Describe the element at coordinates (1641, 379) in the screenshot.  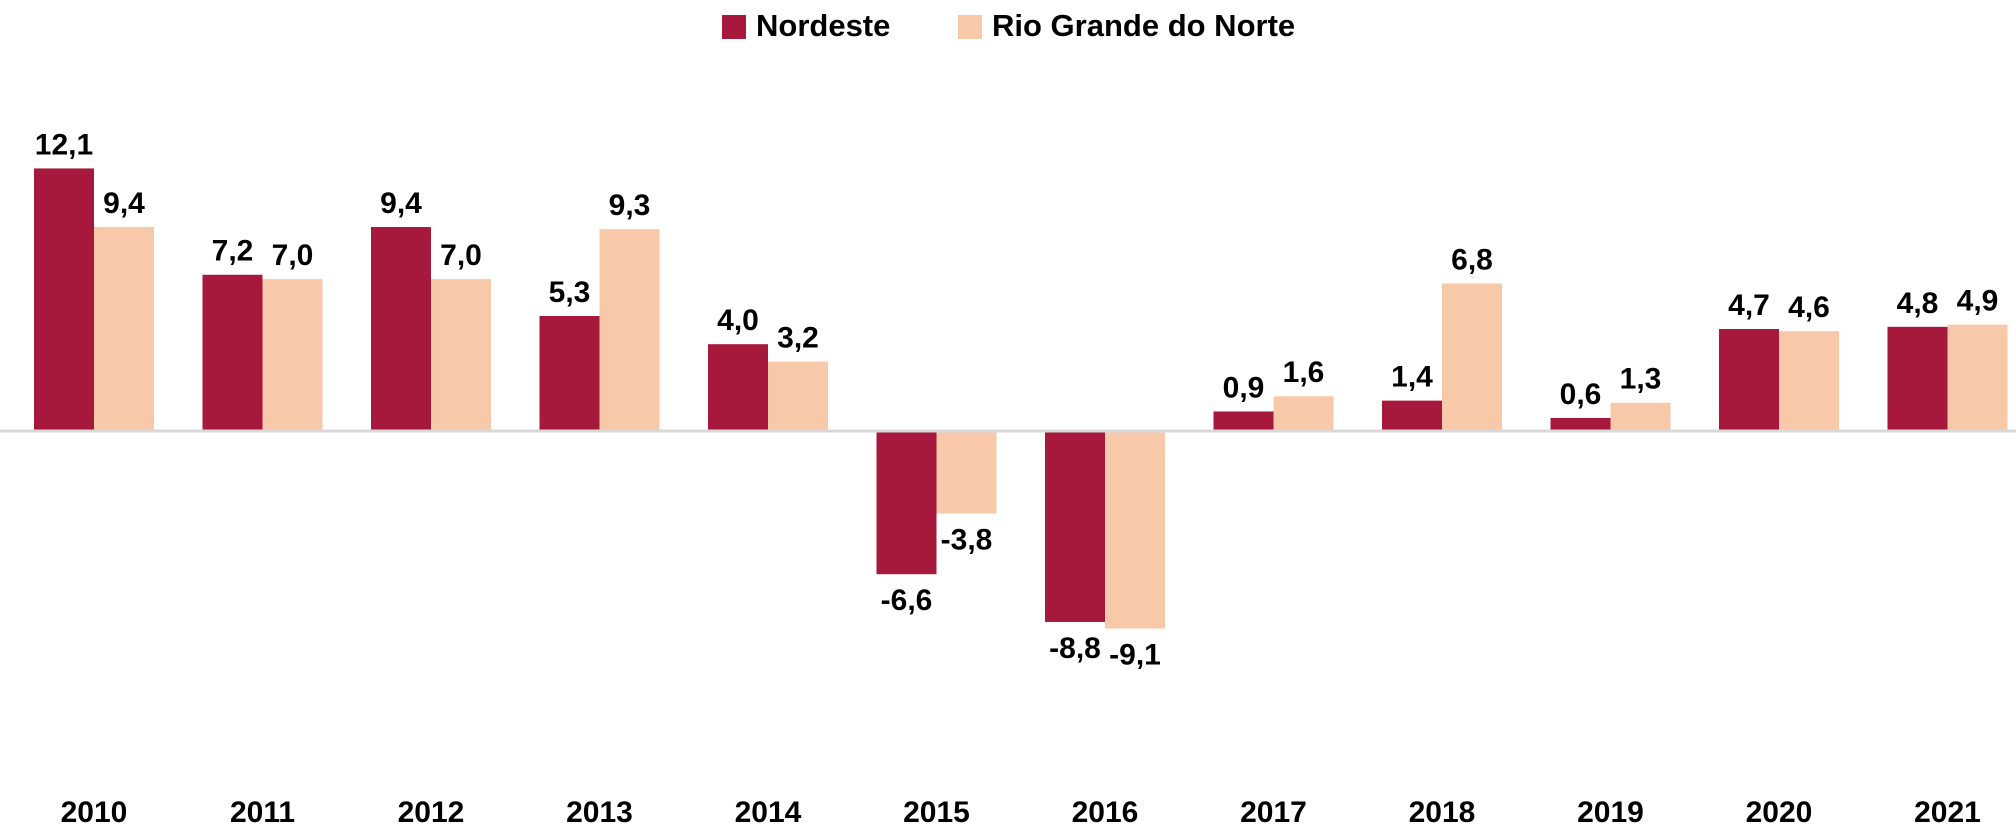
I see `value-label: 1,3` at that location.